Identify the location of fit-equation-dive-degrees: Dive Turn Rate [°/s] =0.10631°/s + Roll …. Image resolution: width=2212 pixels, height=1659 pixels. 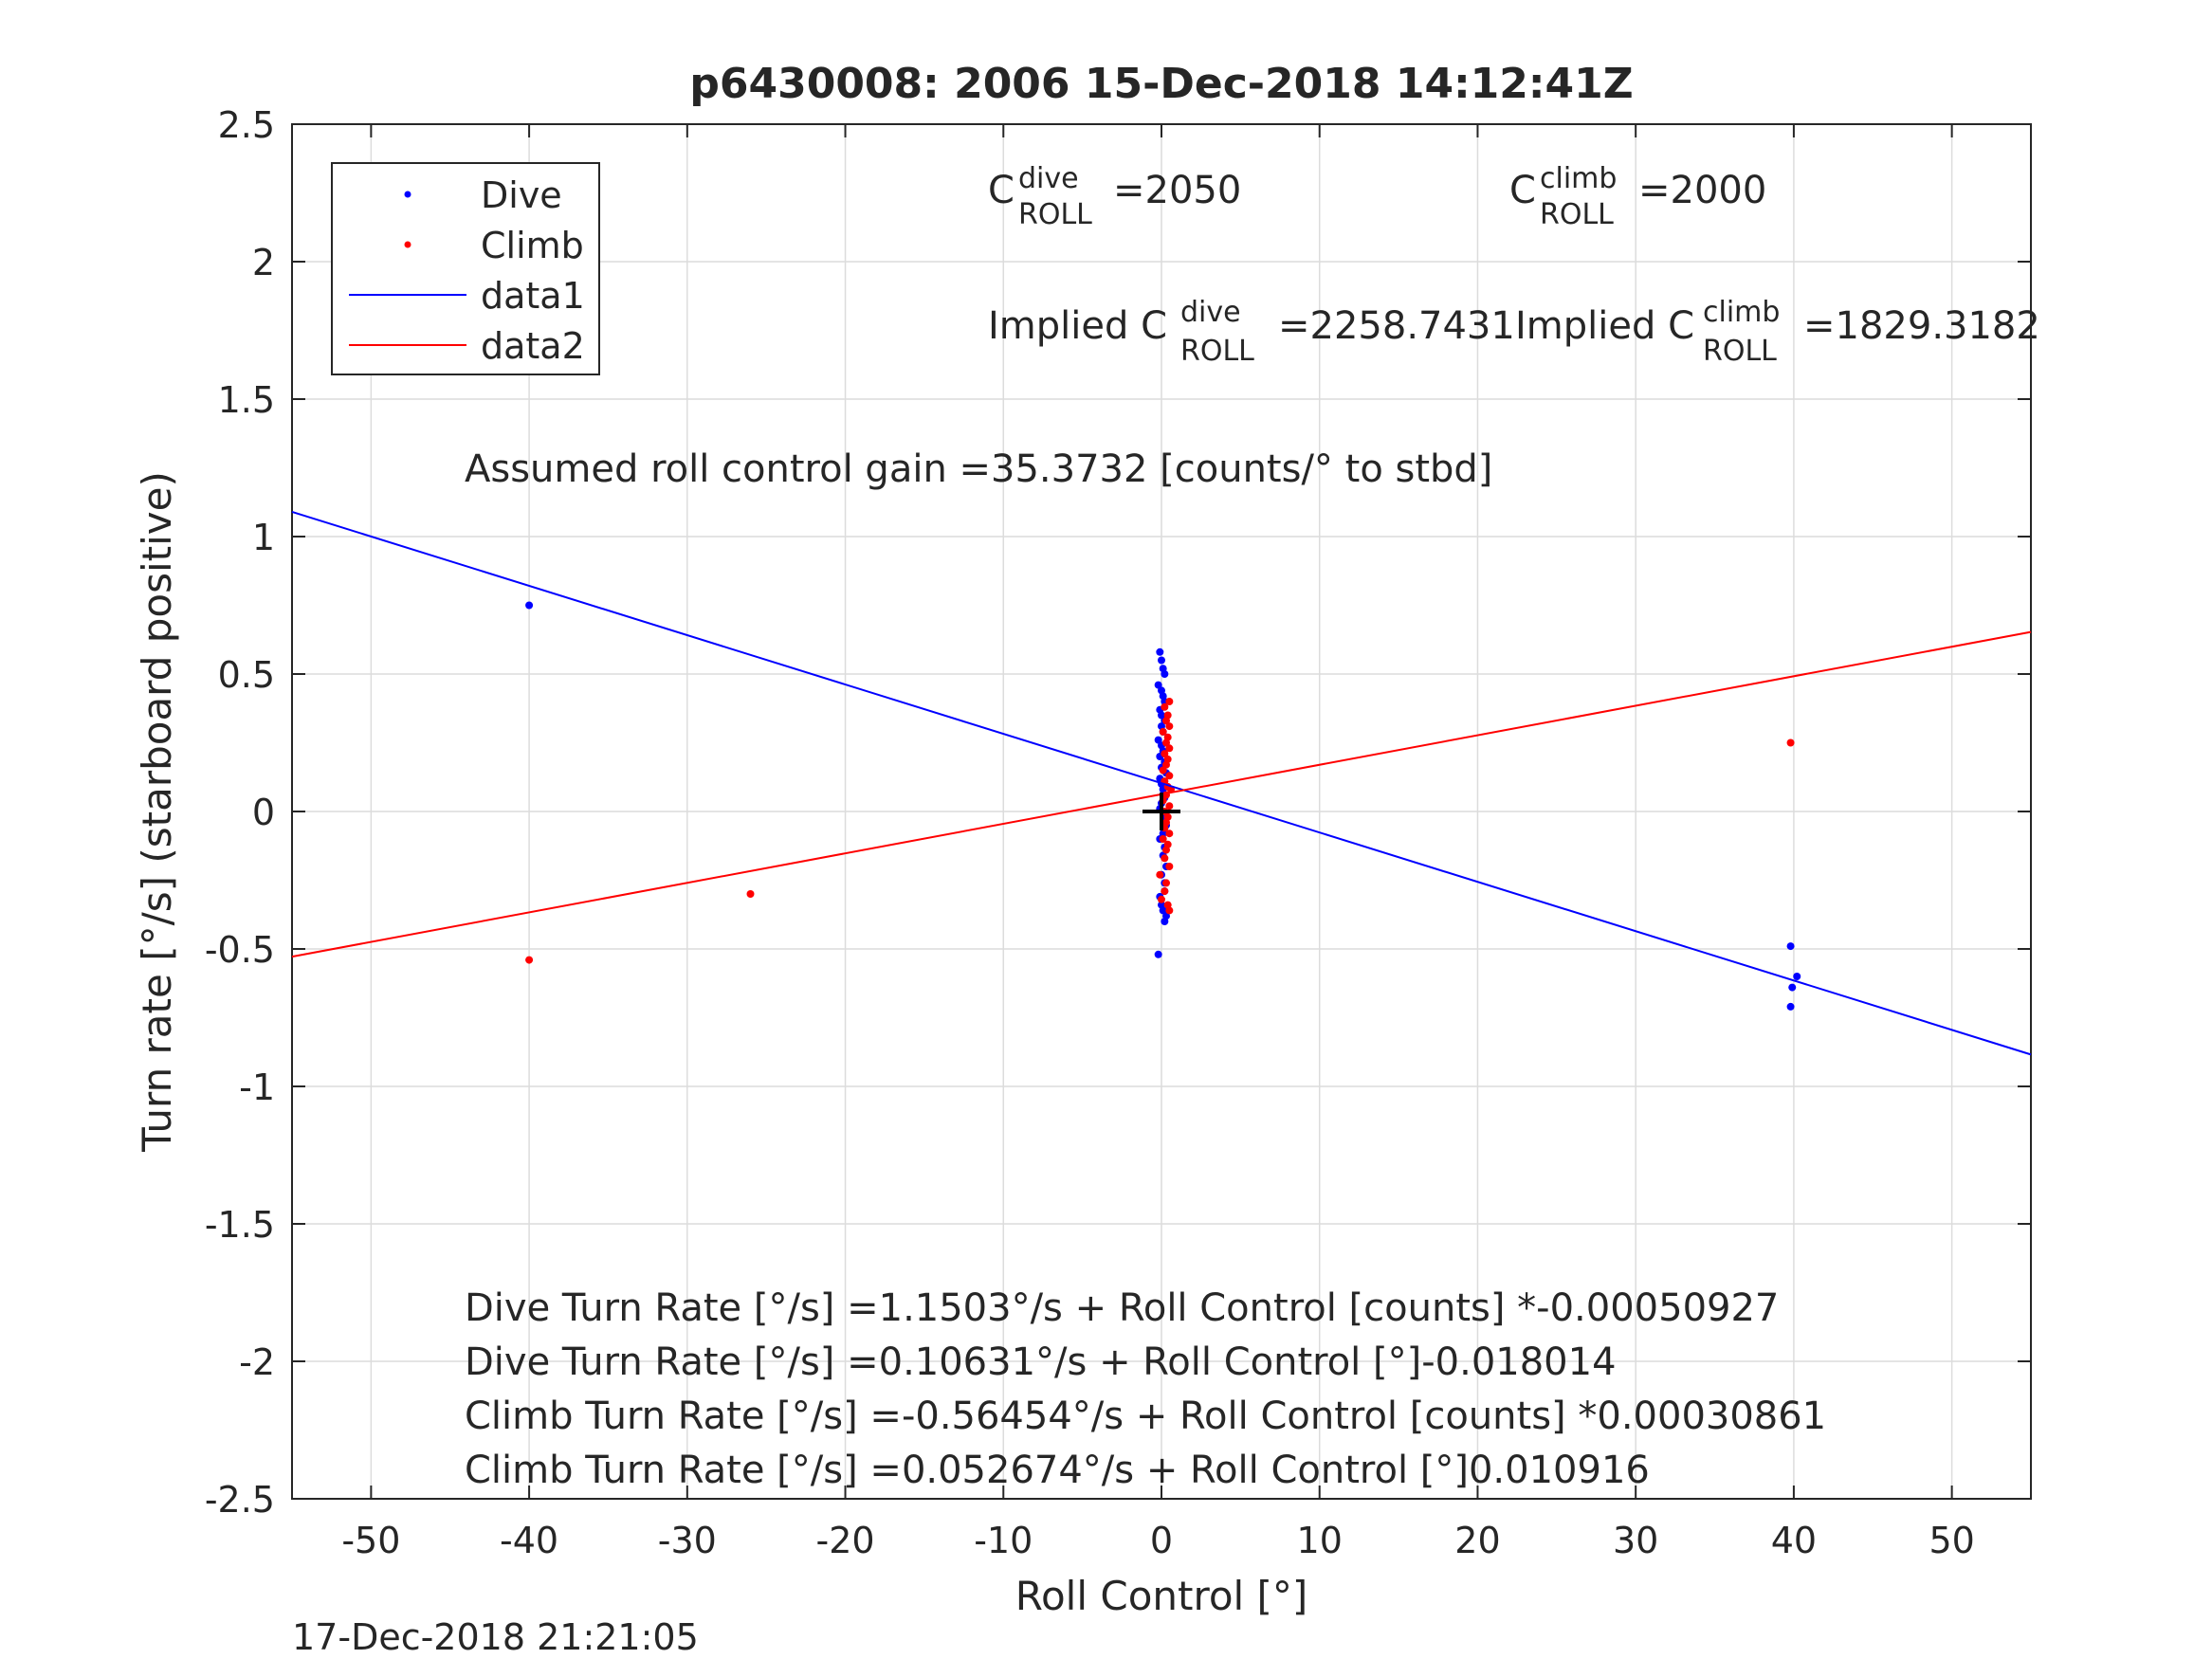
(1041, 1362).